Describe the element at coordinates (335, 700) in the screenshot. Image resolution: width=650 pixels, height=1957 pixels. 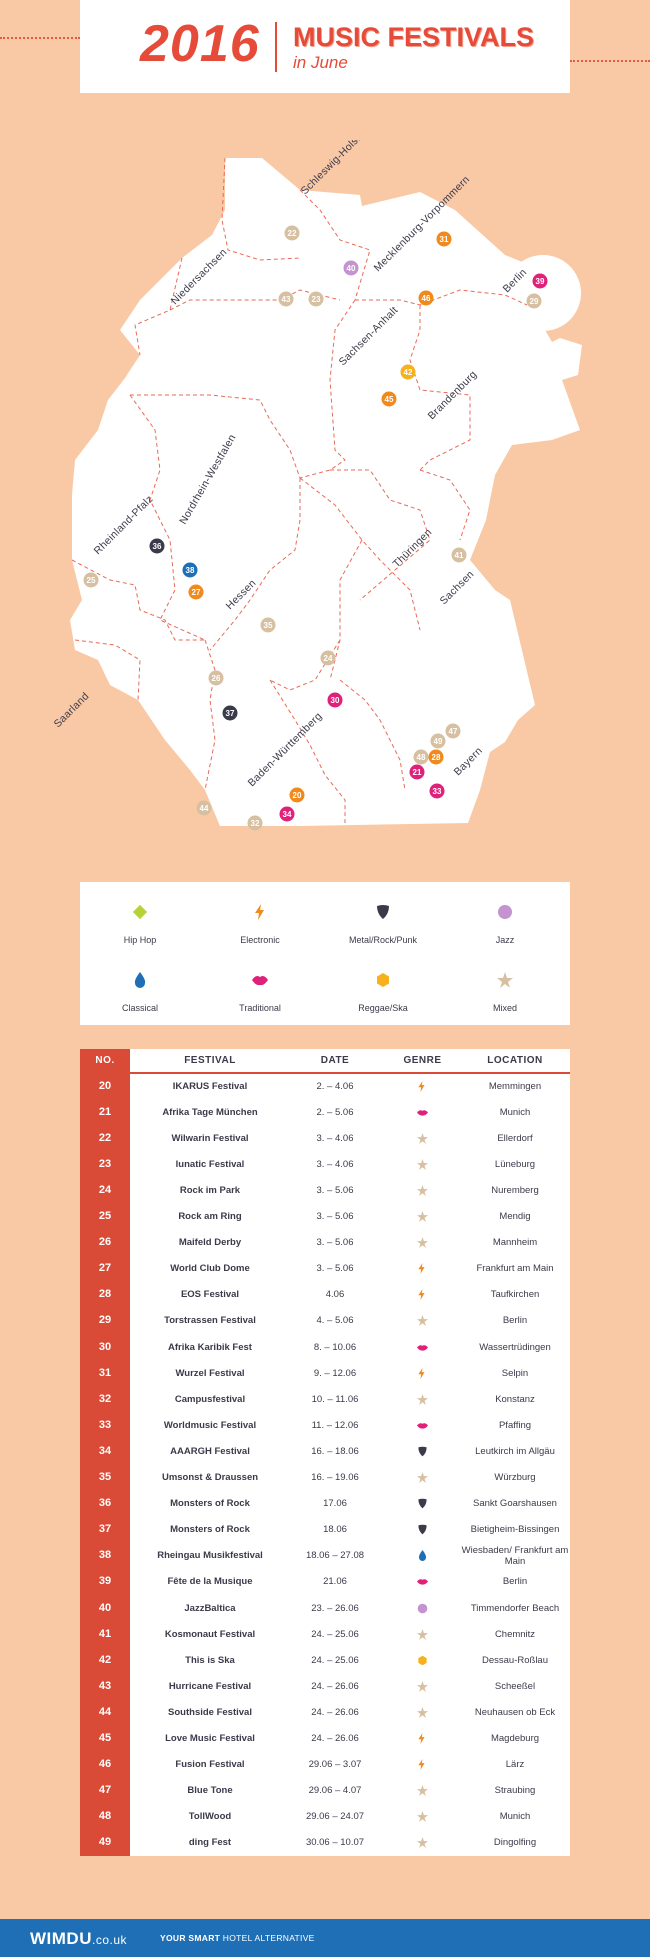
I see `festival-pin: 30` at that location.